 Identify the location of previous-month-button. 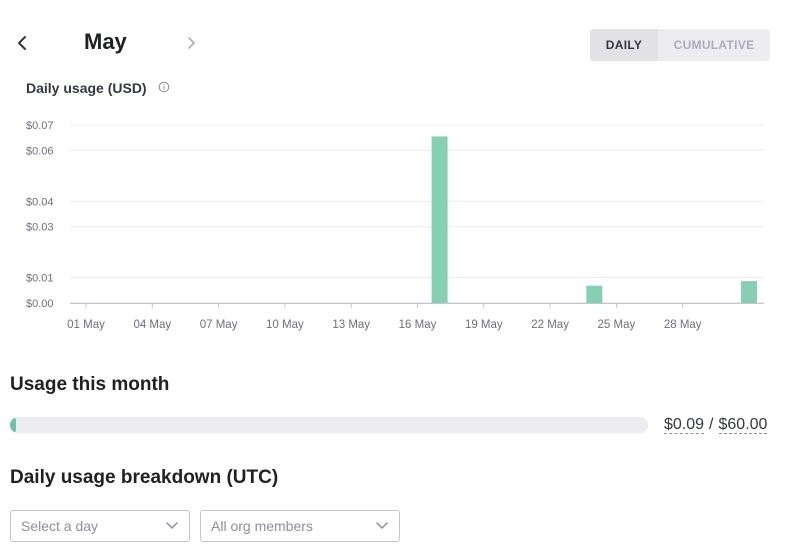
(21, 43).